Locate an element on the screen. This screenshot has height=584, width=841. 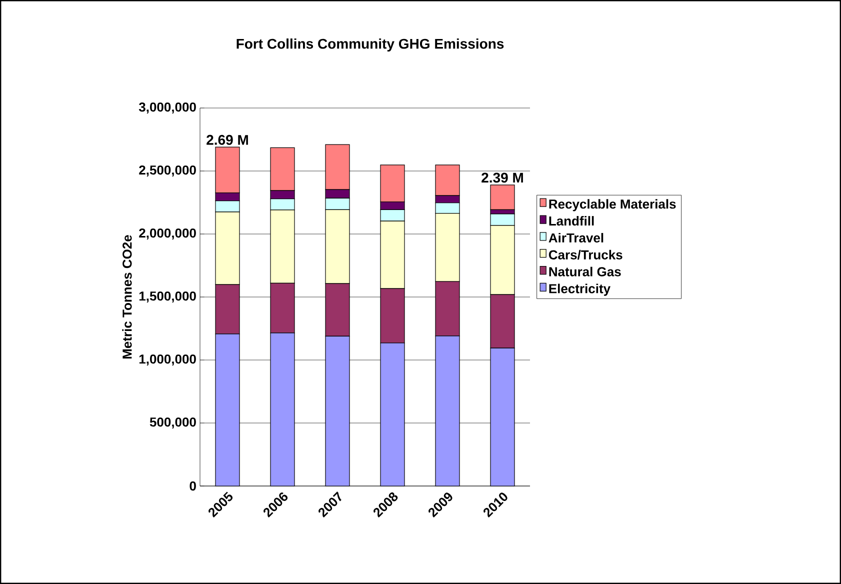
y-tick-label: 500,000 is located at coordinates (173, 423).